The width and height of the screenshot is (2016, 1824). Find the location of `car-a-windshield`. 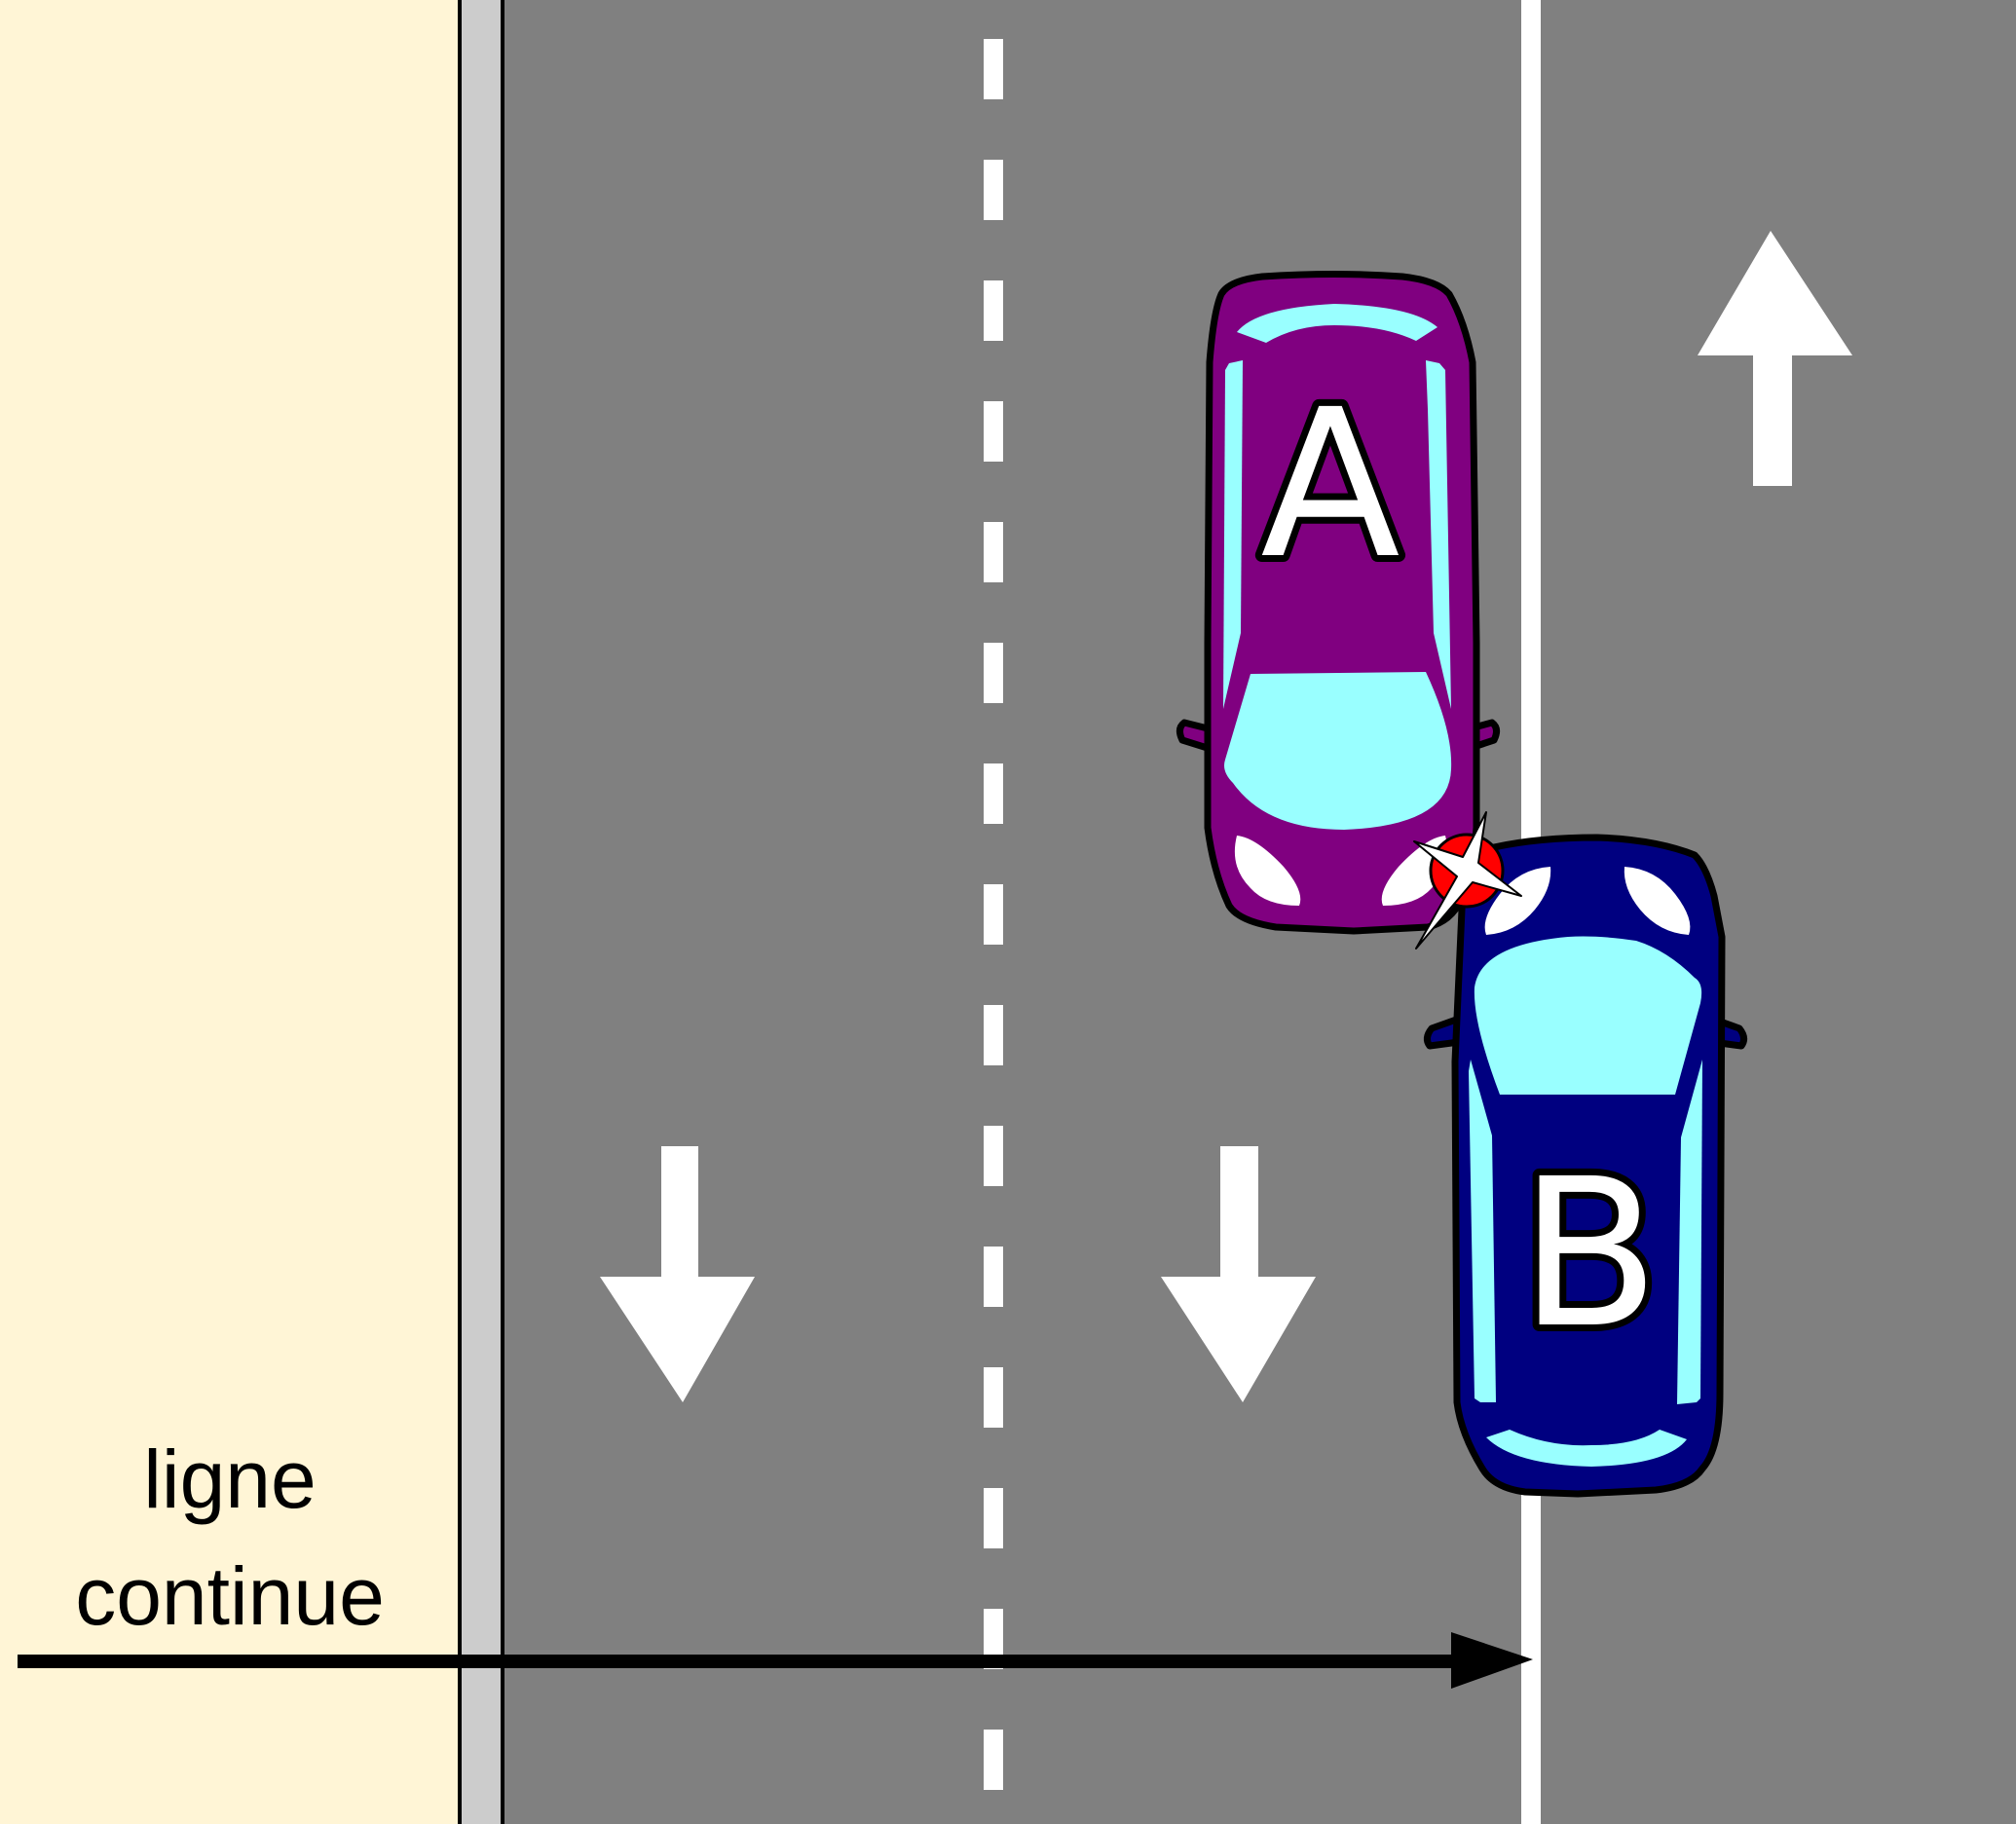

car-a-windshield is located at coordinates (1338, 751).